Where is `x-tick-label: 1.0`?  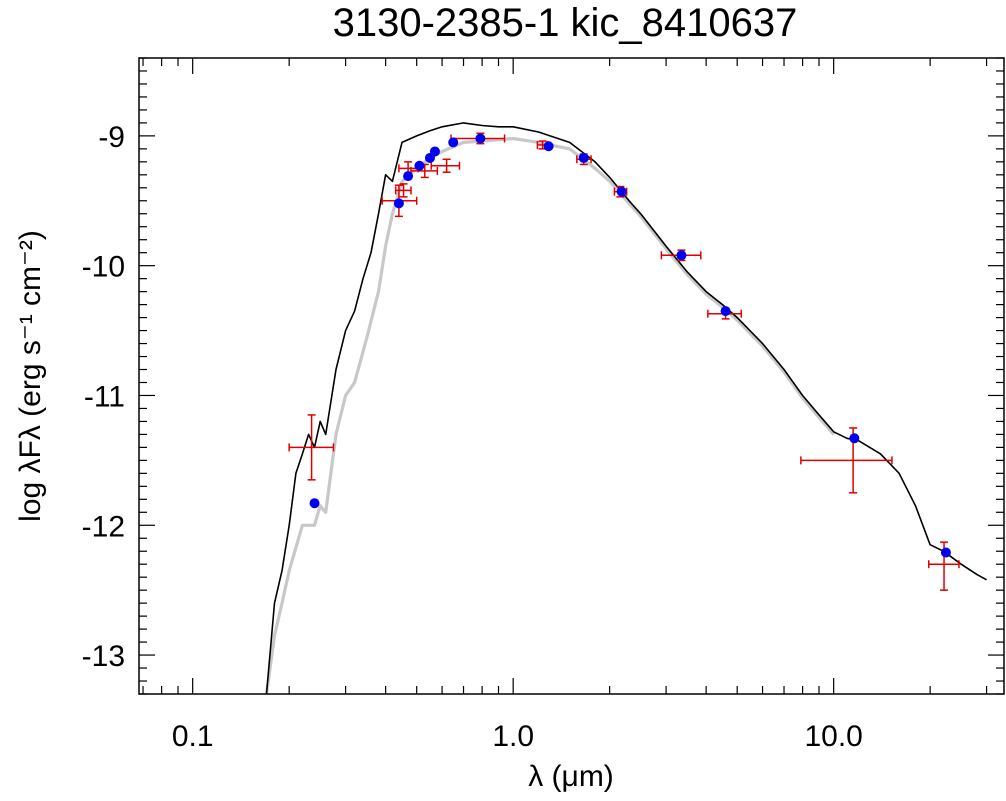
x-tick-label: 1.0 is located at coordinates (513, 736).